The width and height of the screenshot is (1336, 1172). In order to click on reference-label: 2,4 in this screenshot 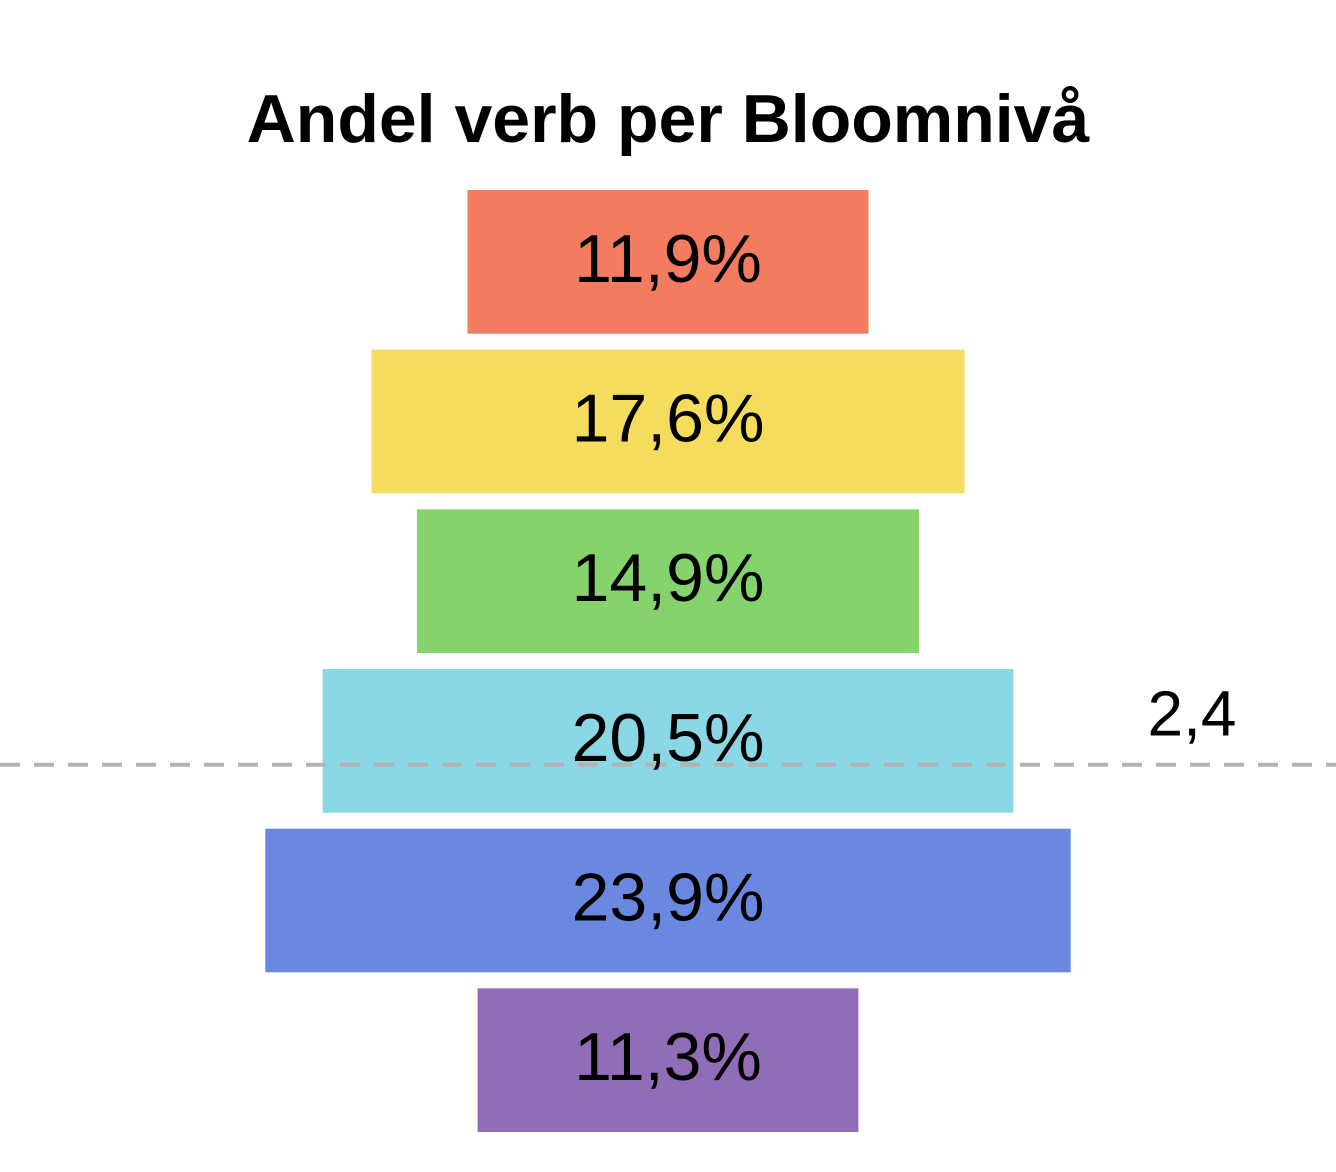, I will do `click(1192, 714)`.